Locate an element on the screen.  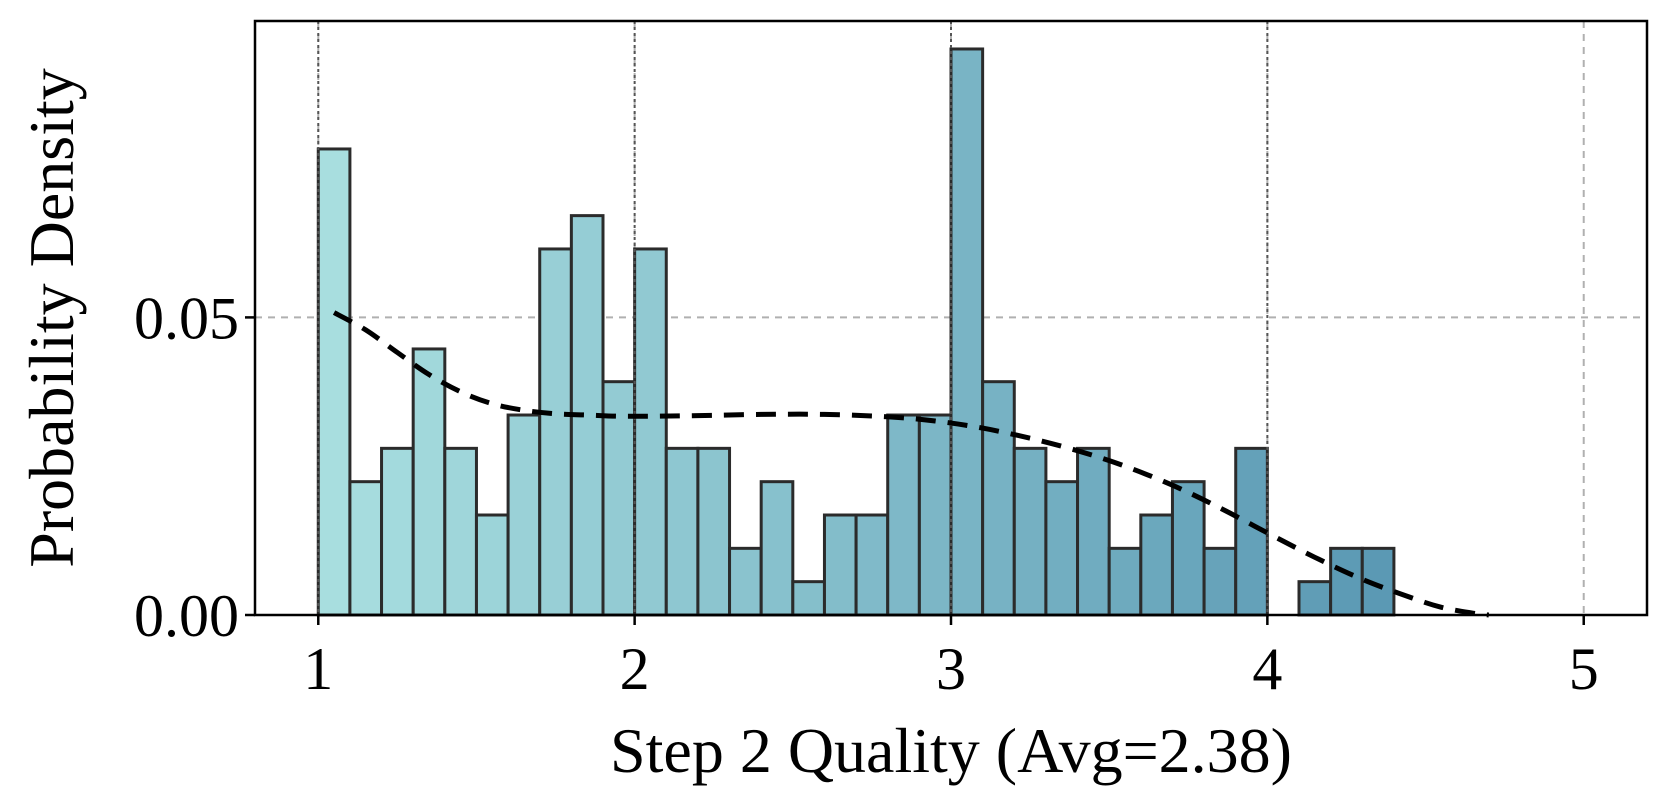
x-tick-labels: 1 2 3 4 5 is located at coordinates (950, 669).